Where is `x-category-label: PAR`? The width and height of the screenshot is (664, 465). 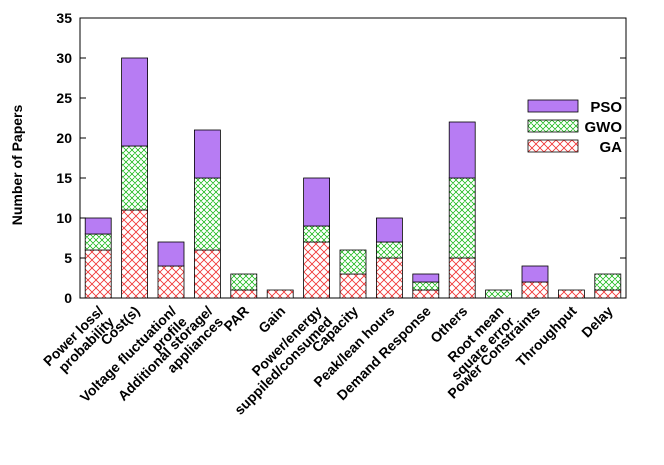
x-category-label: PAR is located at coordinates (235, 318).